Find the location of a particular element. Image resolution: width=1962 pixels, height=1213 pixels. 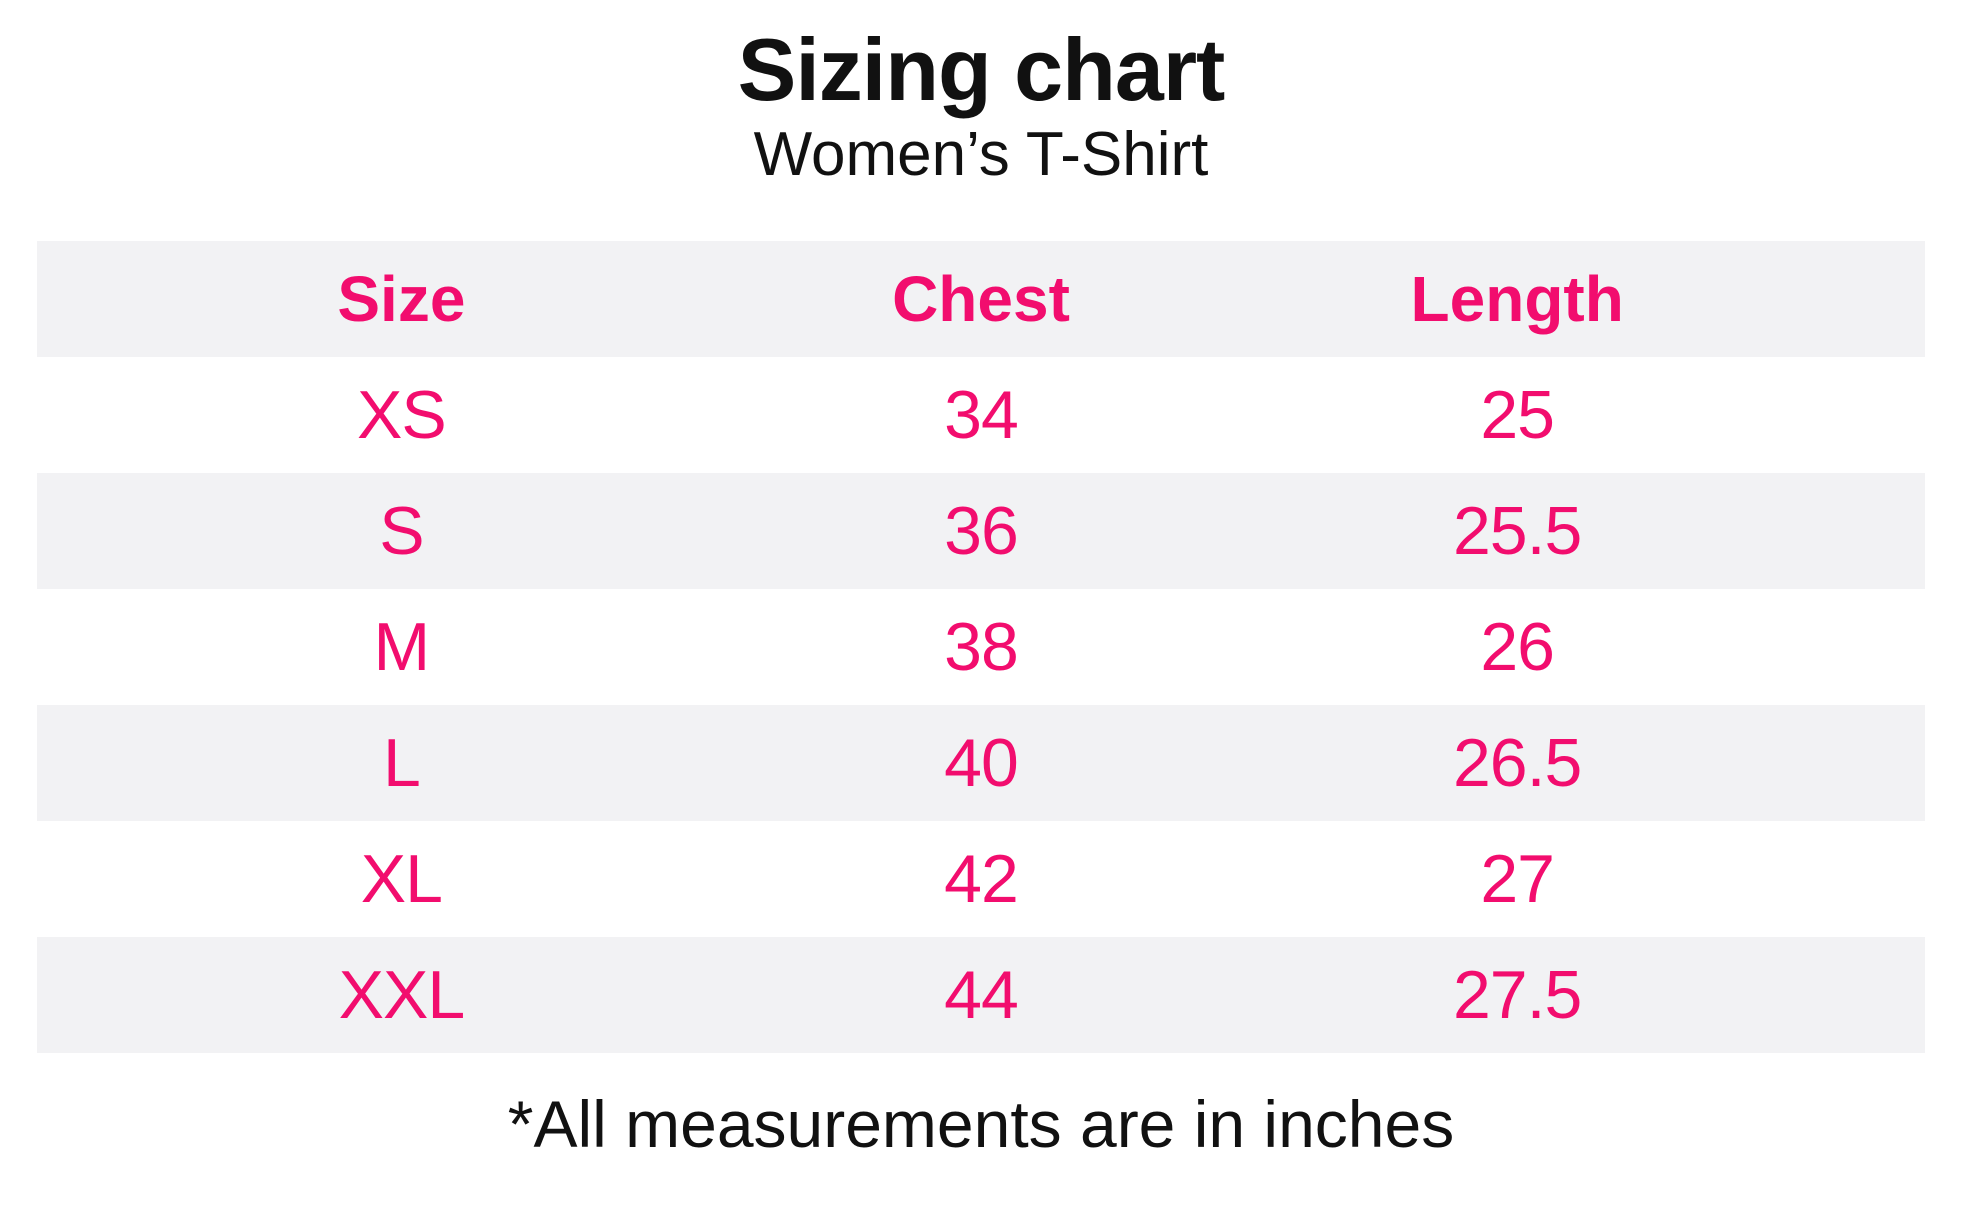

chest-cell: 42 is located at coordinates (981, 879).